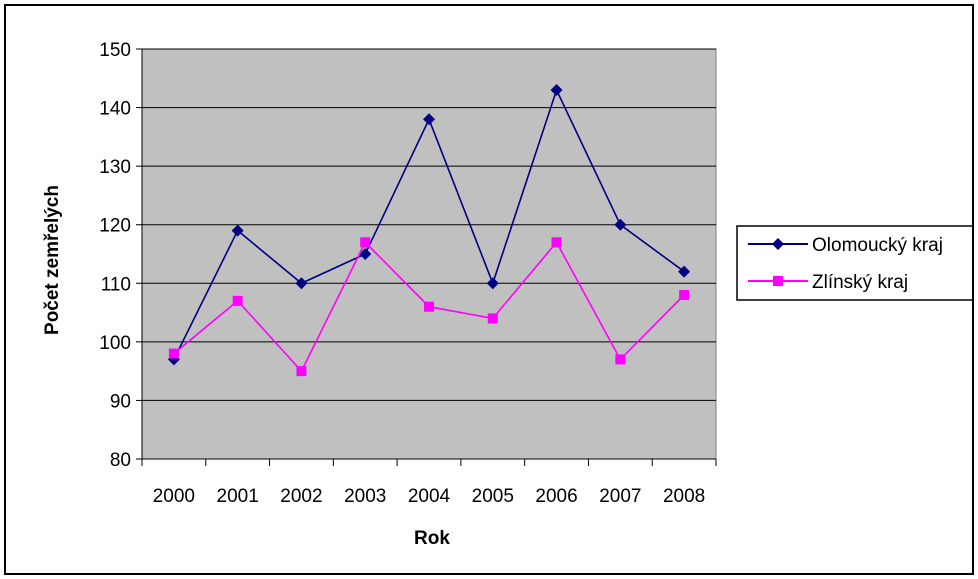  I want to click on legend-square-marker, so click(778, 281).